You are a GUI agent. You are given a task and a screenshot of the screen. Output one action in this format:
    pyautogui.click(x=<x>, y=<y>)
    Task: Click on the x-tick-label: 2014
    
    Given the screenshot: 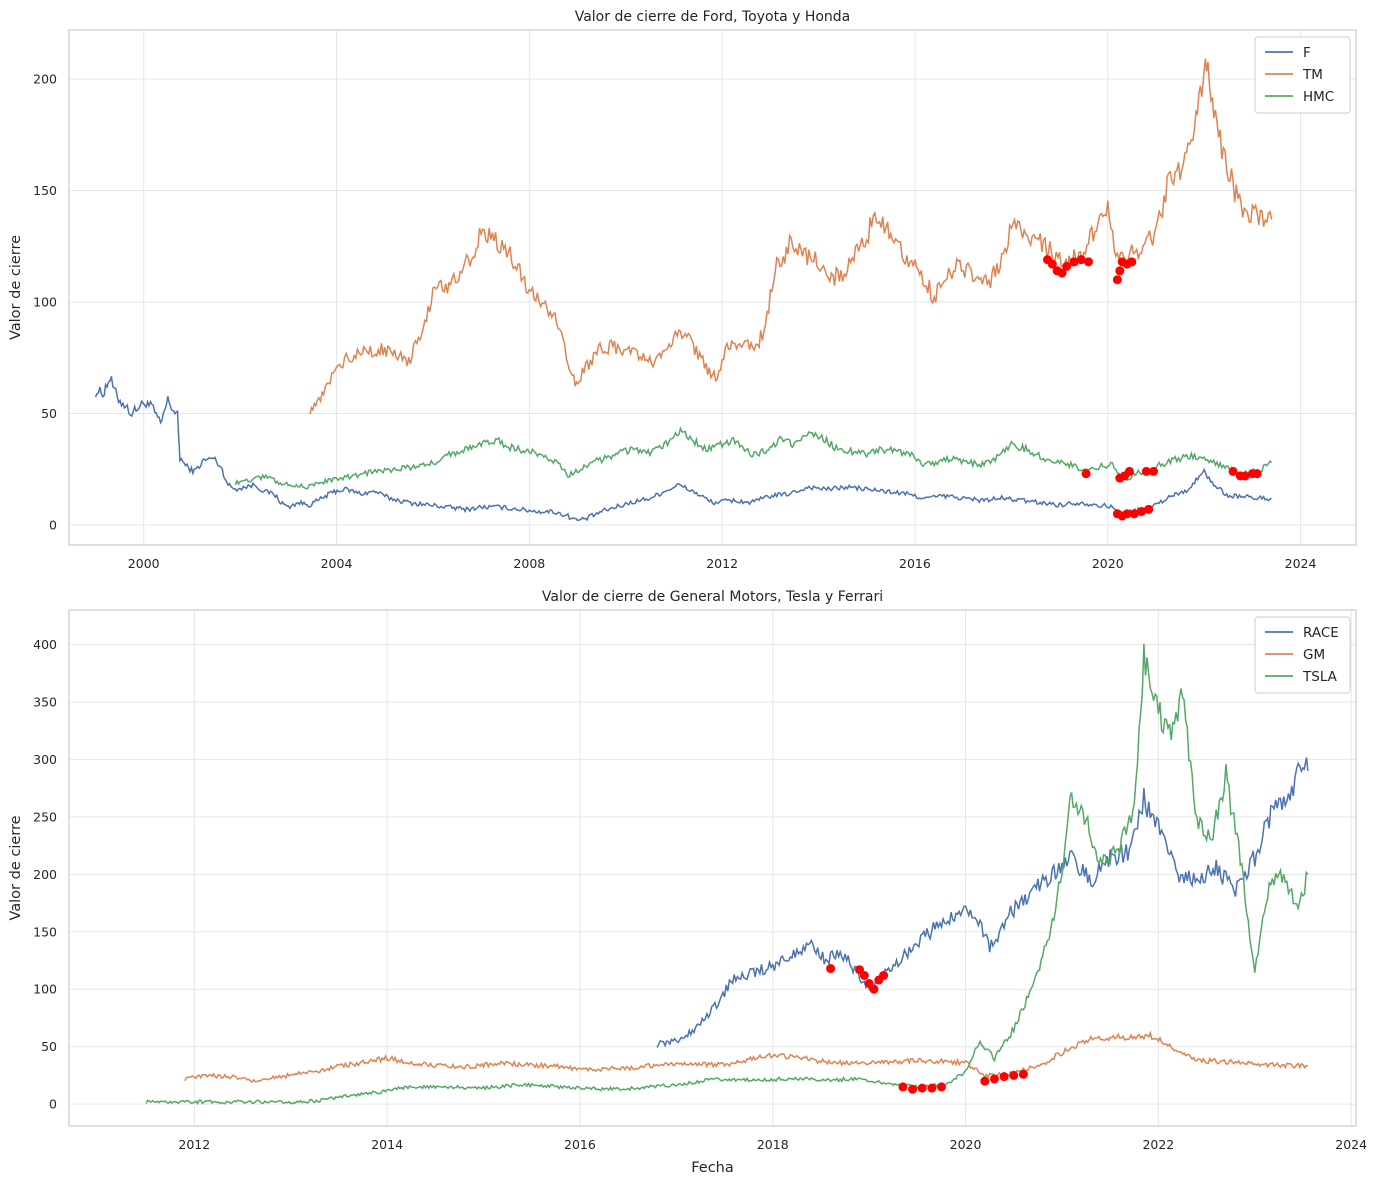 What is the action you would take?
    pyautogui.click(x=387, y=1144)
    